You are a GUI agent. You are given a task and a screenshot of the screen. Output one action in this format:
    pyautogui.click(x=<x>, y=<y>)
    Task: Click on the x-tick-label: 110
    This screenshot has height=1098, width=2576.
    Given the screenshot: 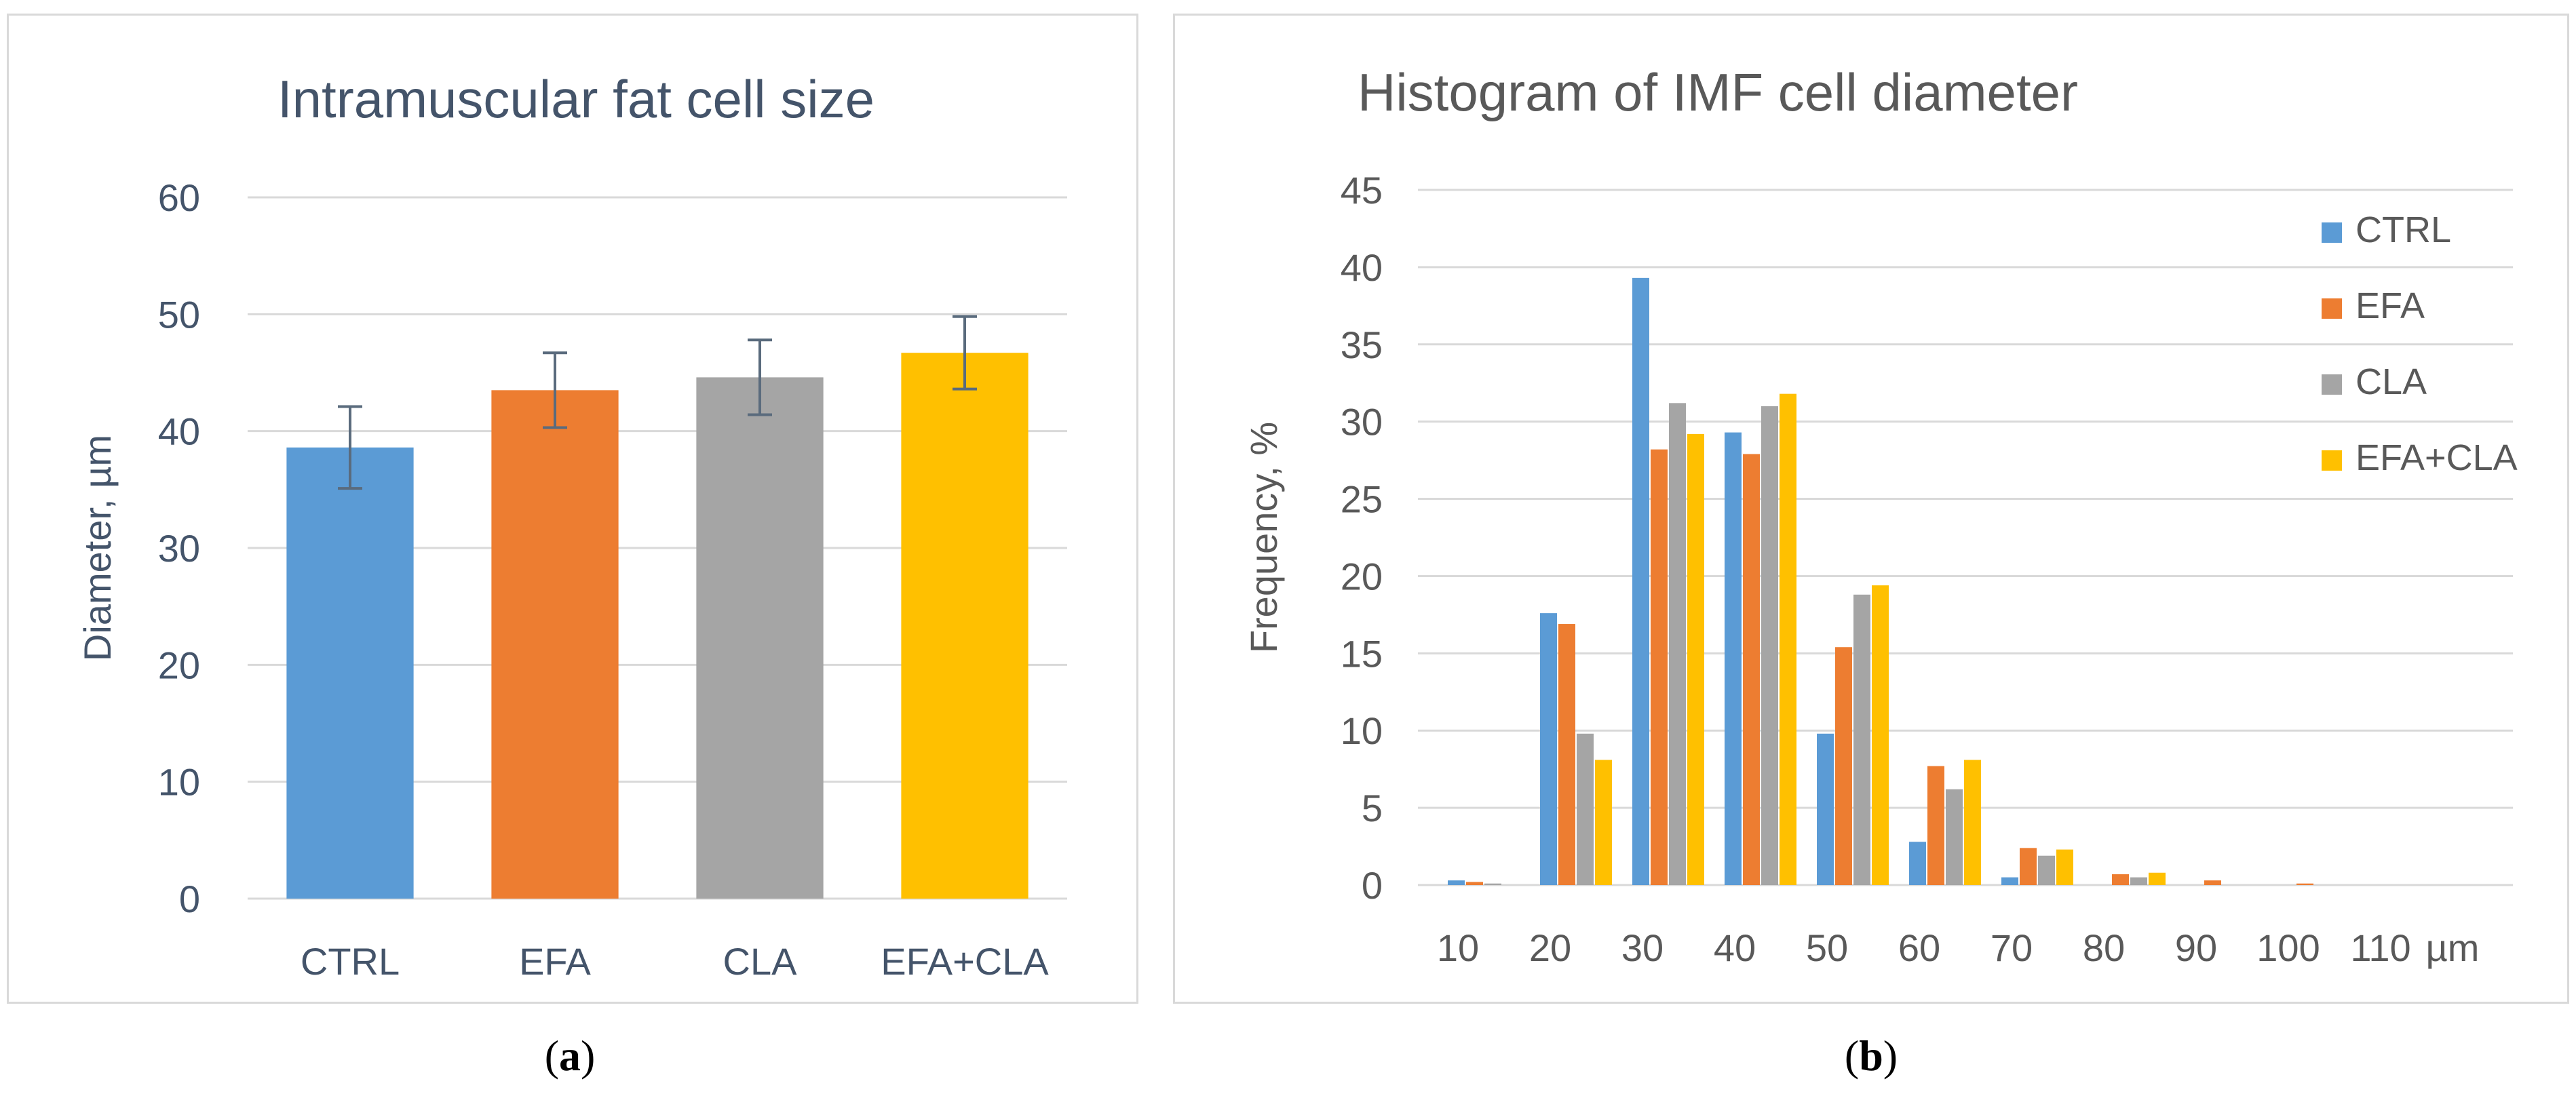 What is the action you would take?
    pyautogui.click(x=2380, y=947)
    